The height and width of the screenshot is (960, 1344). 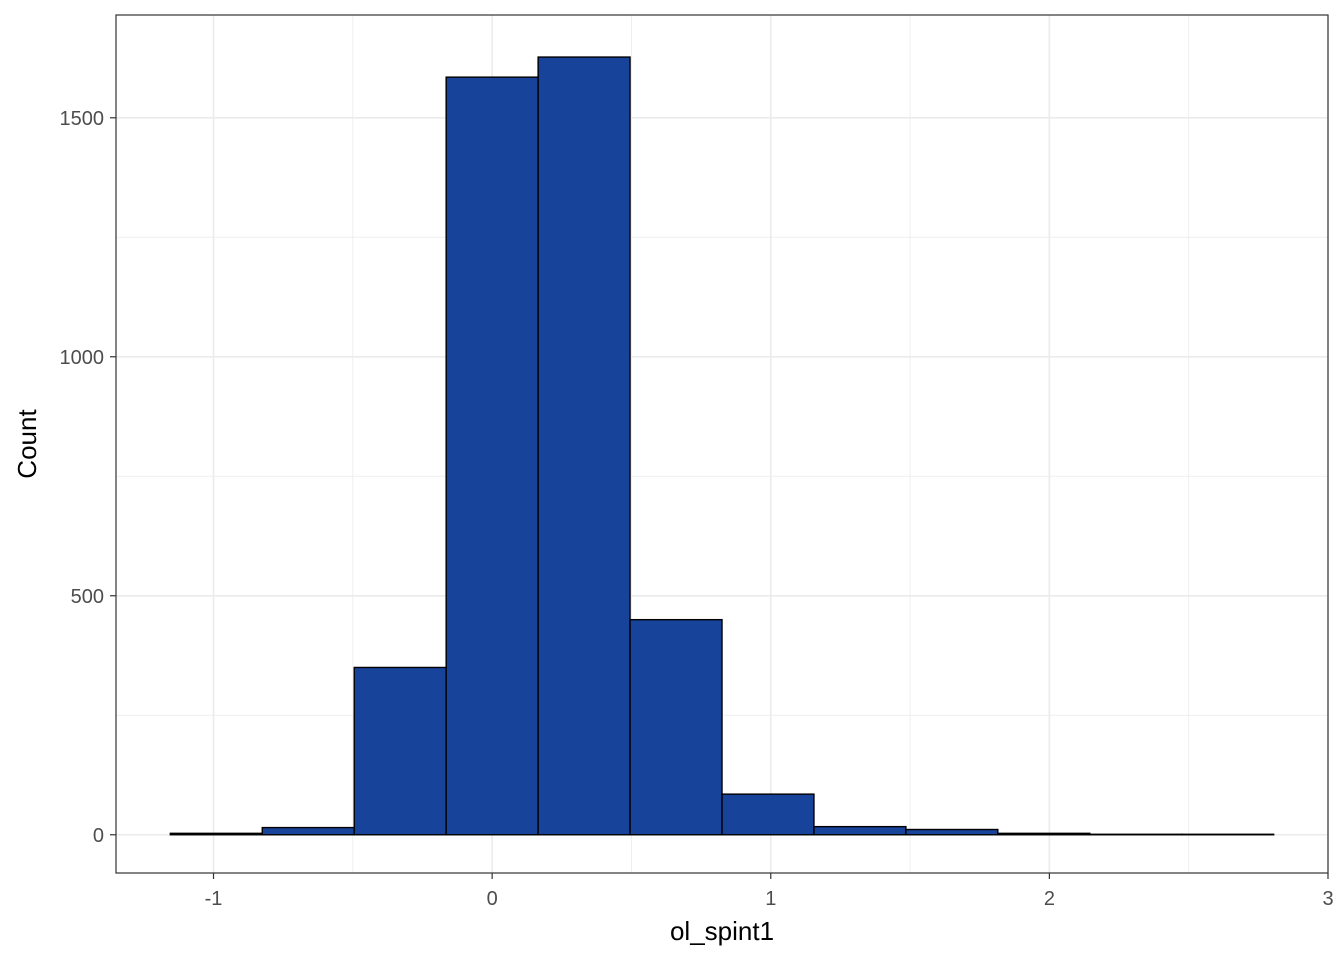 I want to click on x-tick-label: 0, so click(x=492, y=899).